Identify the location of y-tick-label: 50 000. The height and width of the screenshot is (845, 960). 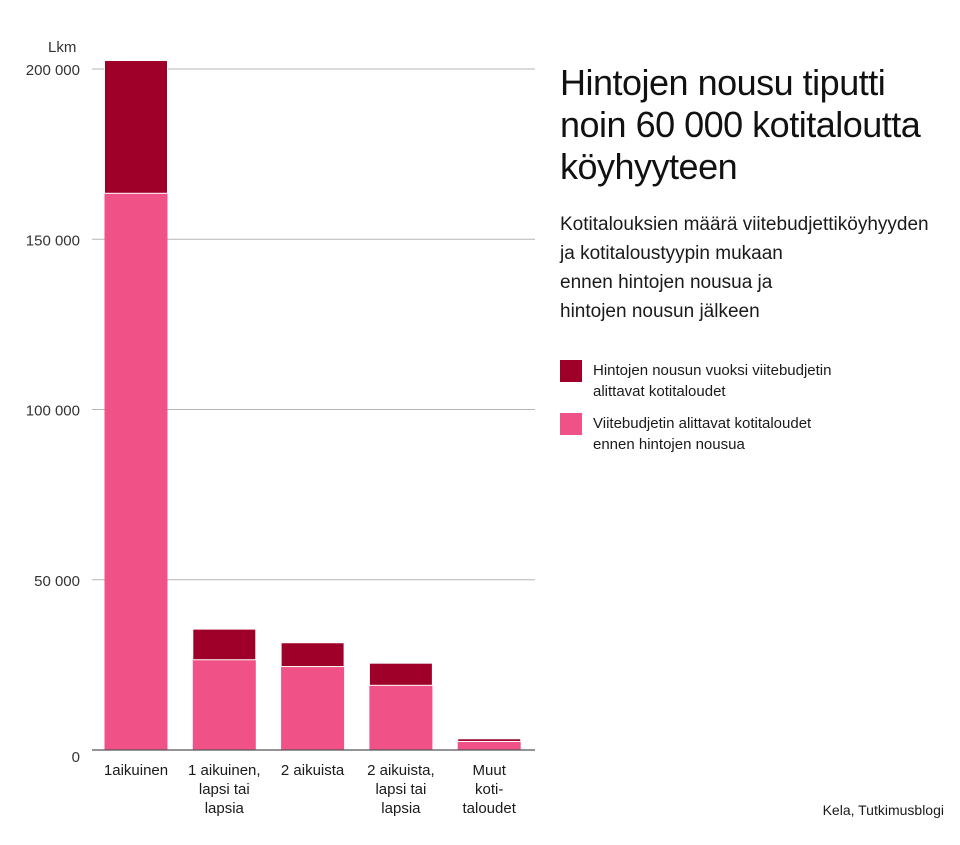
(57, 581).